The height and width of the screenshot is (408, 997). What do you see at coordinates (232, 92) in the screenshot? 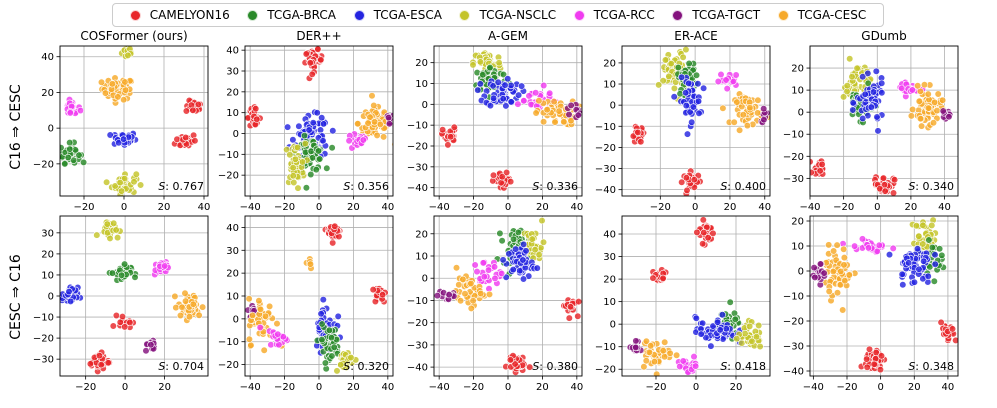
I see `y-tick-label: 20` at bounding box center [232, 92].